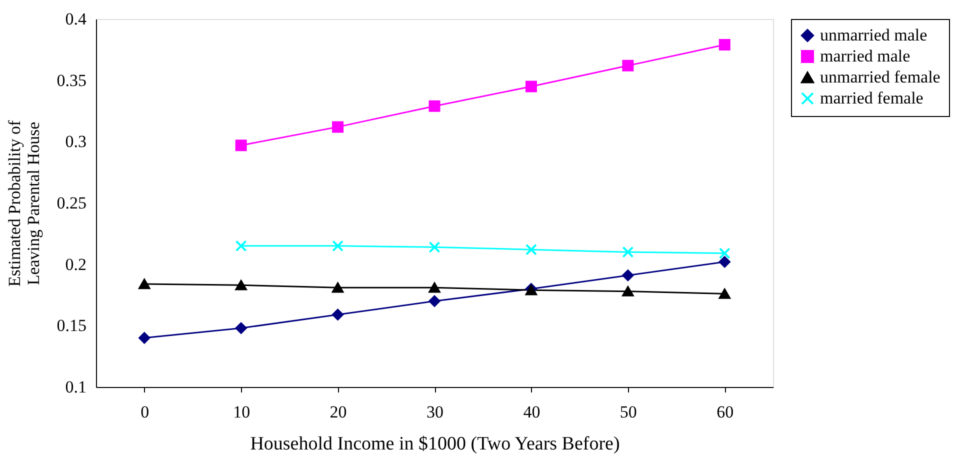 Image resolution: width=961 pixels, height=464 pixels. I want to click on x-tick-label: 50, so click(628, 412).